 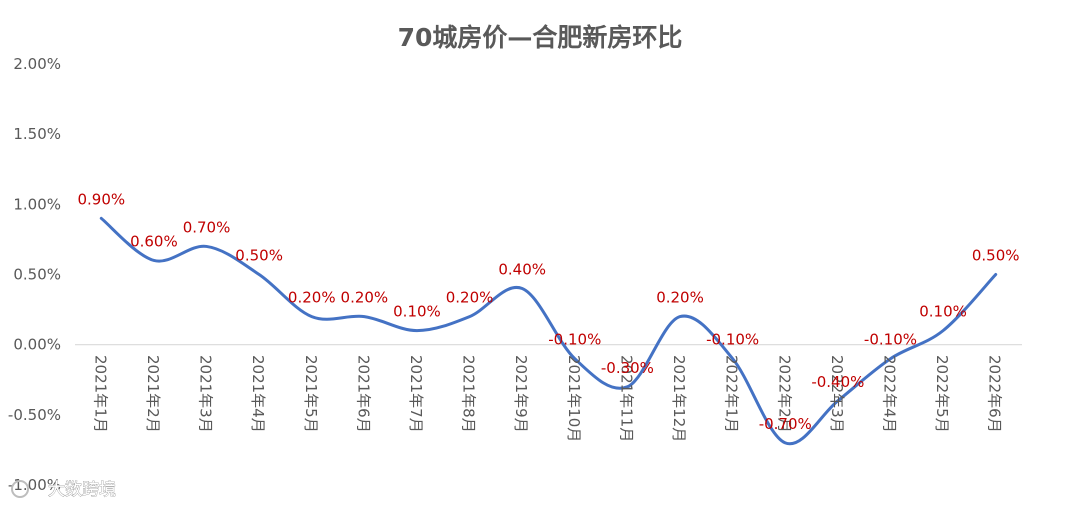 I want to click on data-label: 0.70%, so click(x=207, y=227).